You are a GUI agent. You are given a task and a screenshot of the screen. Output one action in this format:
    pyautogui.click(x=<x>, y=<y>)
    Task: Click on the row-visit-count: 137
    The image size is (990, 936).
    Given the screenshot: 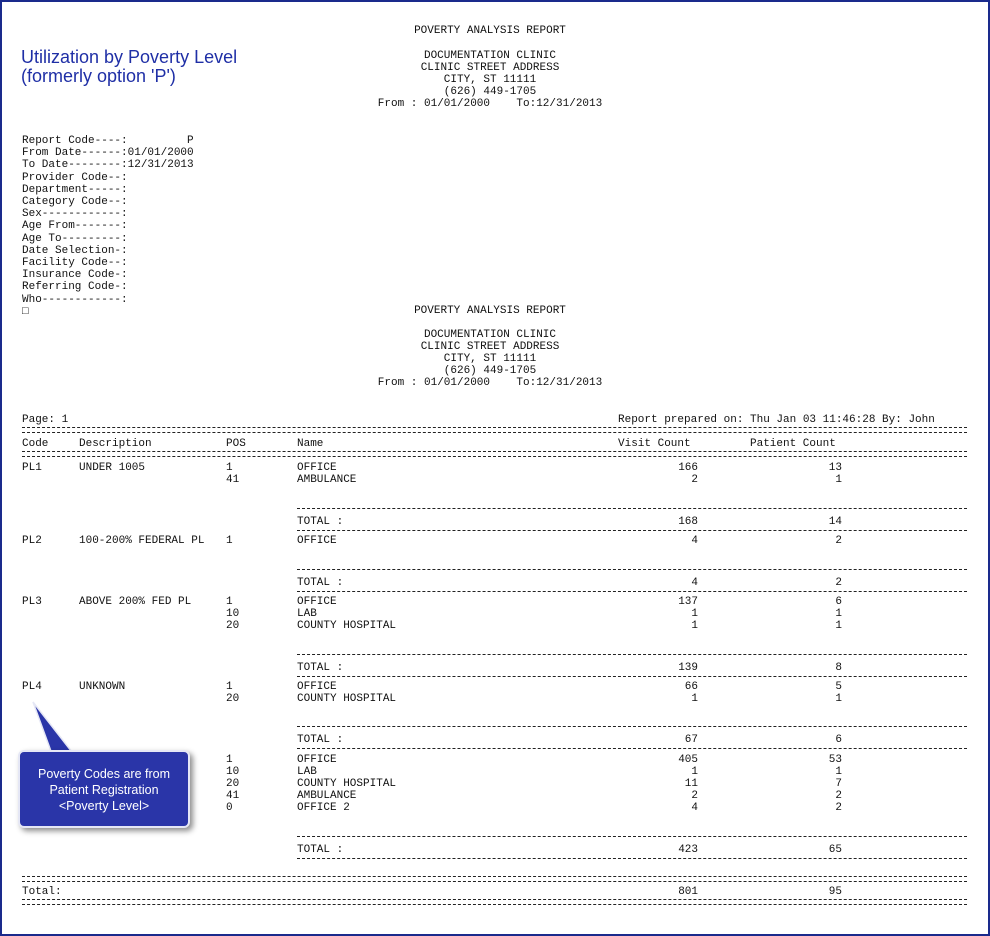 What is the action you would take?
    pyautogui.click(x=688, y=602)
    